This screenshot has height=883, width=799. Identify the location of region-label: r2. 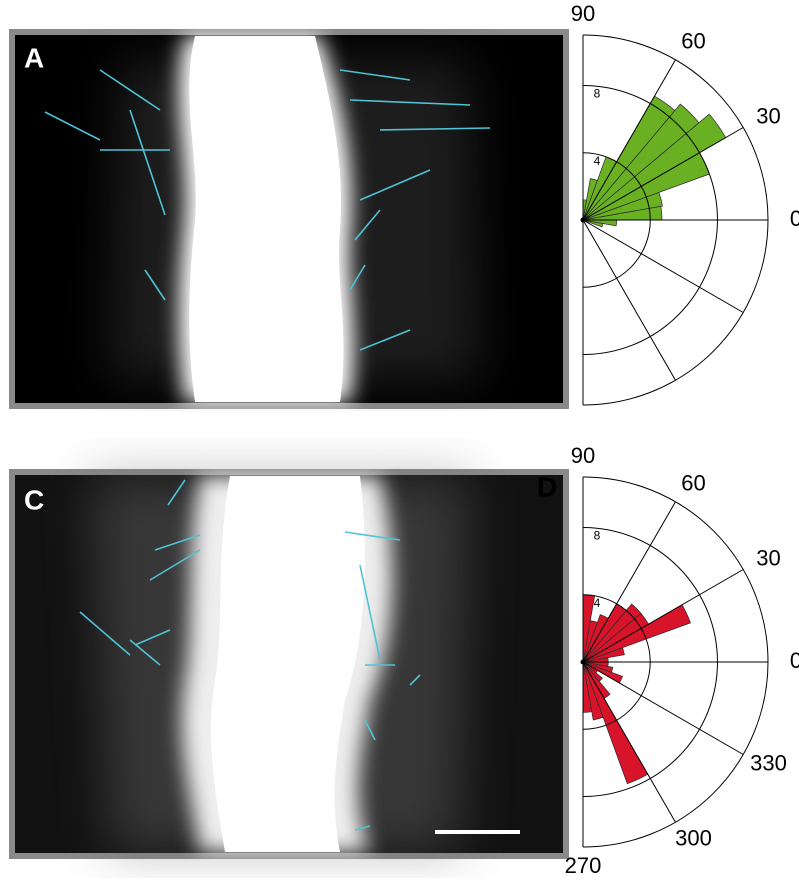
(268, 791).